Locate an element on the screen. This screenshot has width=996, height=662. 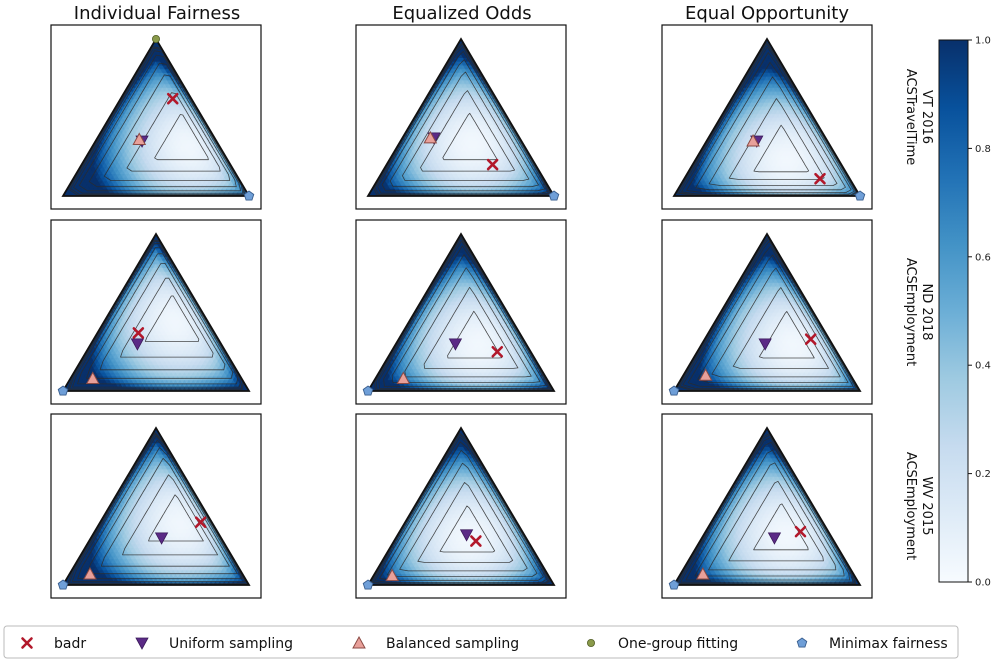
triangle-down-icon is located at coordinates (142, 643).